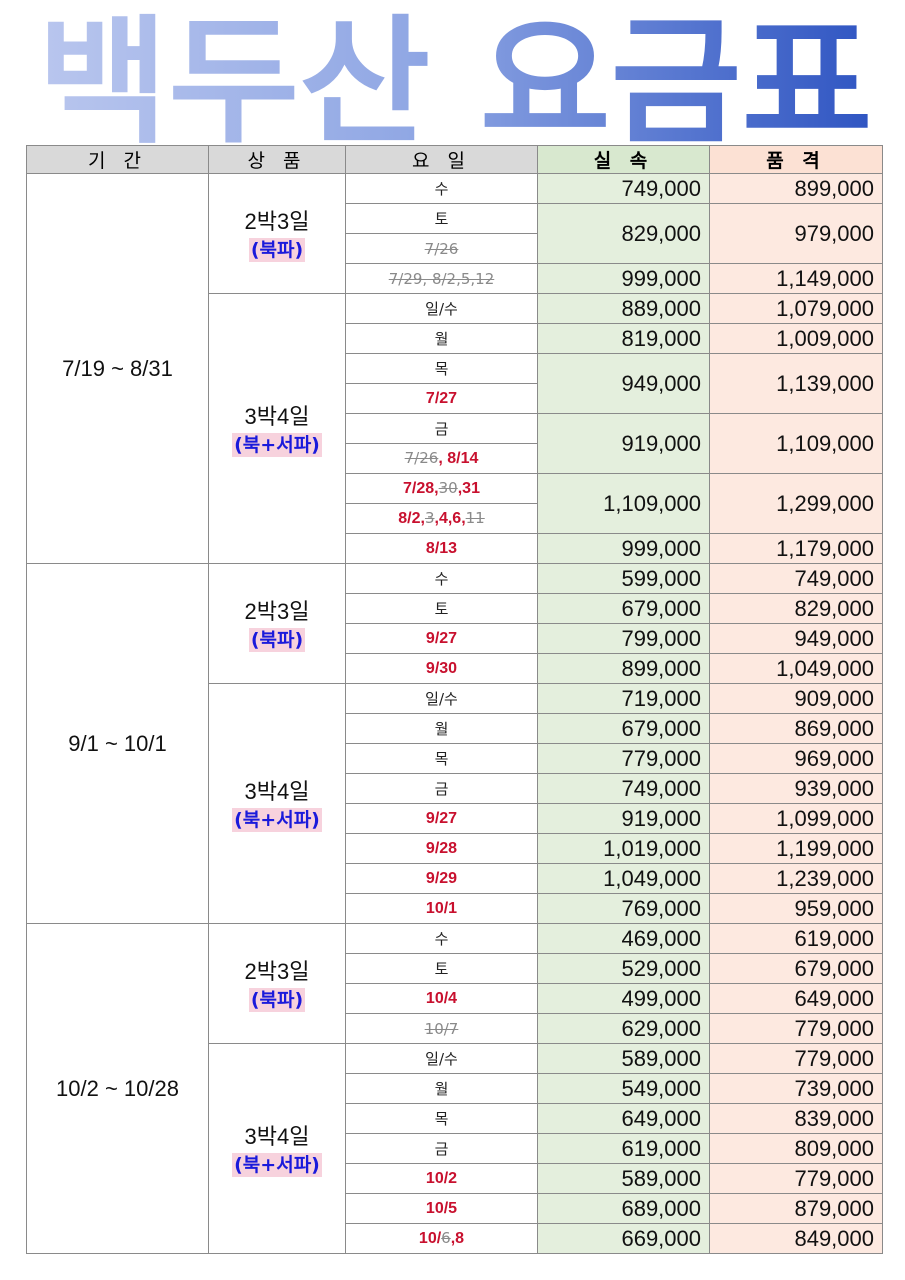 This screenshot has height=1280, width=905. What do you see at coordinates (623, 1238) in the screenshot?
I see `net-price-cell: 669,000` at bounding box center [623, 1238].